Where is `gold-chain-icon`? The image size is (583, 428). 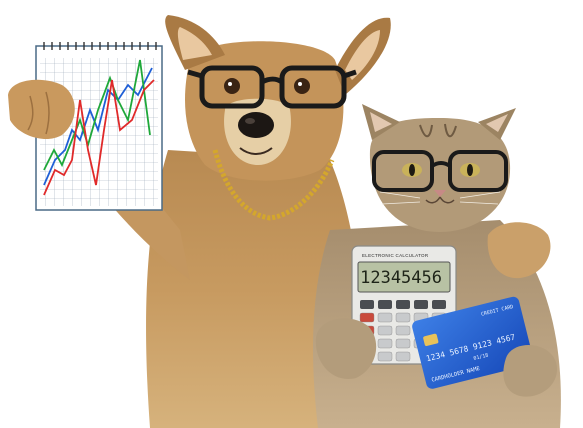 gold-chain-icon is located at coordinates (273, 185).